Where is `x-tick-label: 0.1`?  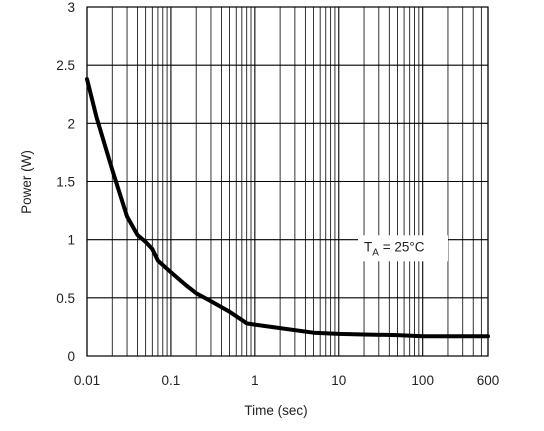 x-tick-label: 0.1 is located at coordinates (171, 380).